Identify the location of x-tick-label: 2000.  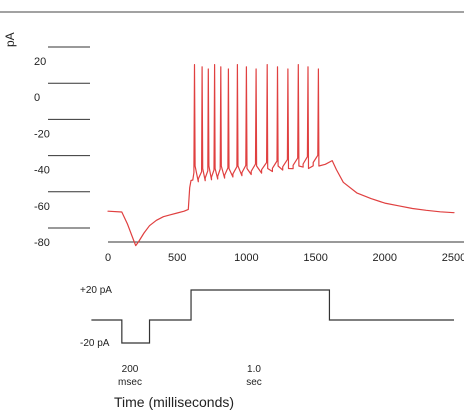
(385, 258).